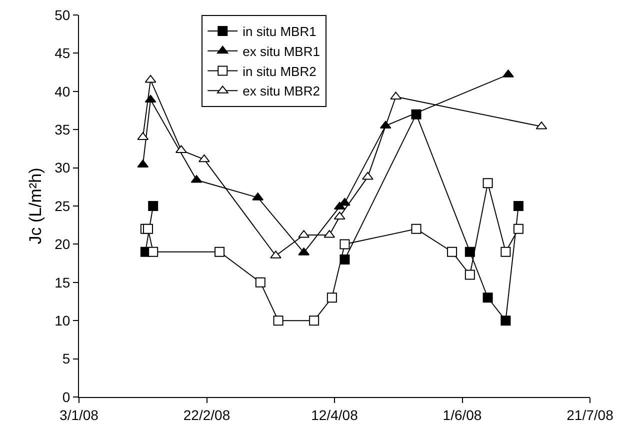 This screenshot has width=643, height=437. I want to click on y-tick-label: 15, so click(62, 282).